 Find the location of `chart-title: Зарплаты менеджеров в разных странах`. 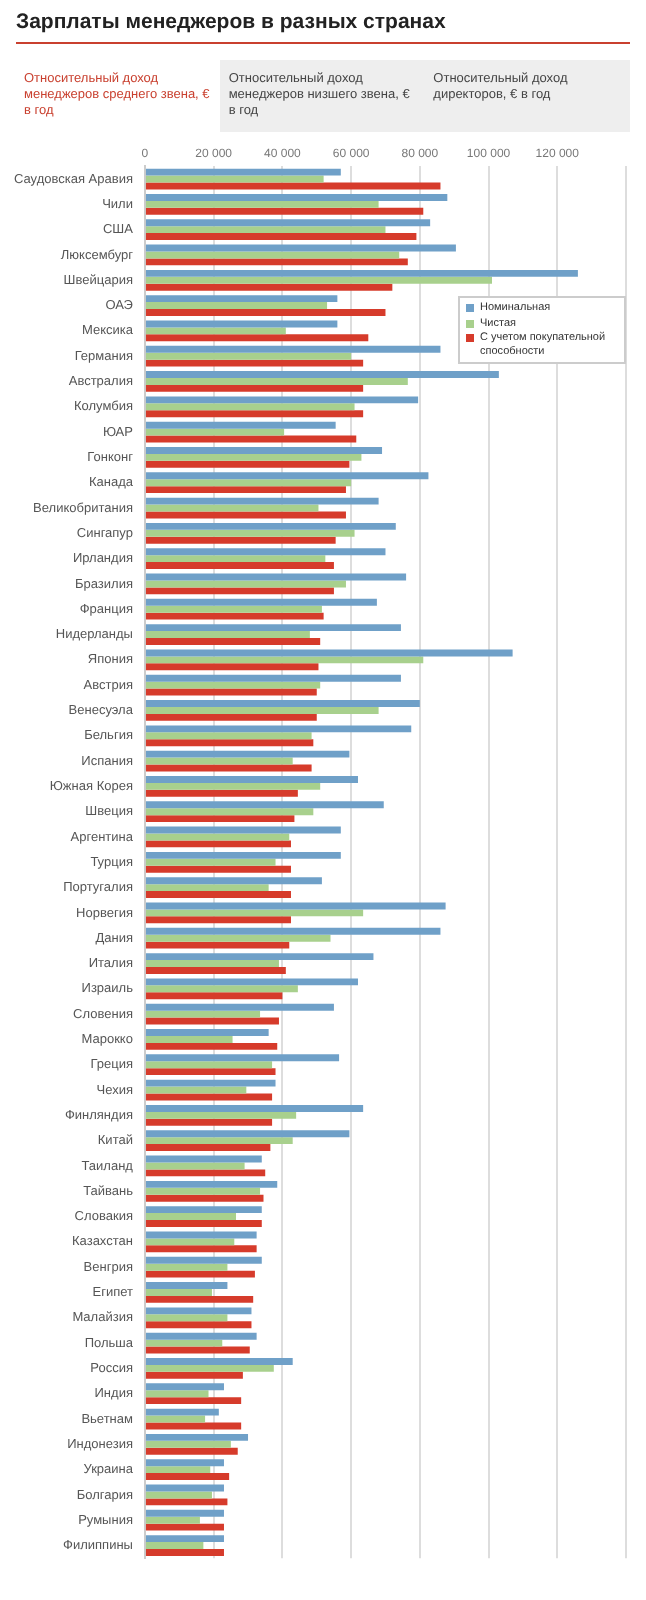

chart-title: Зарплаты менеджеров в разных странах is located at coordinates (323, 22).